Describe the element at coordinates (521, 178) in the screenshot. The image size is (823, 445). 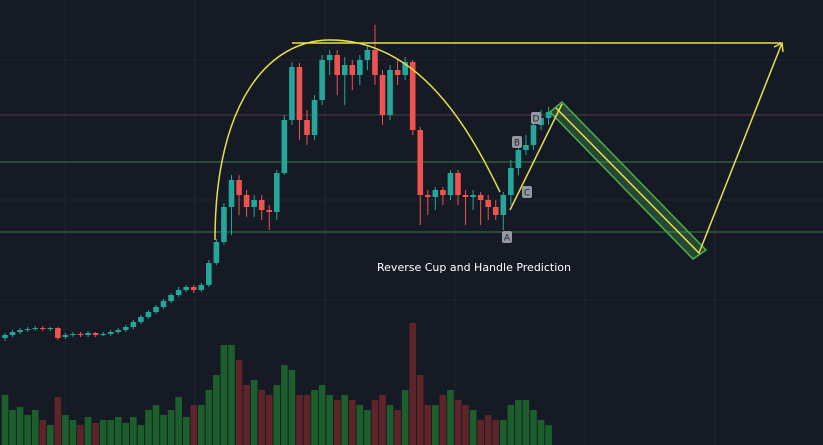
I see `point-labels: A B C D` at that location.